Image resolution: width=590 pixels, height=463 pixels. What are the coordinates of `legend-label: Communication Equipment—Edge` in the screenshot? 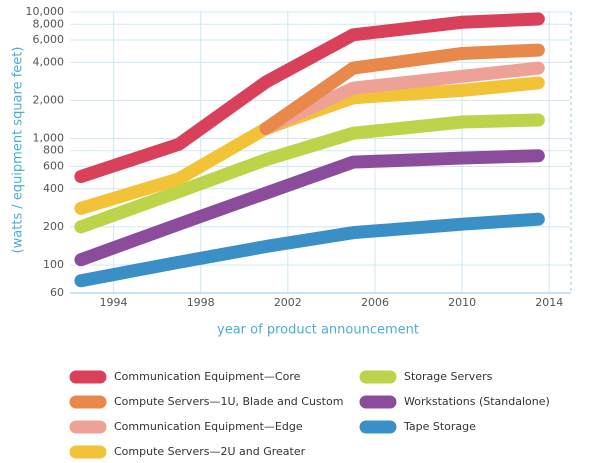 It's located at (208, 426).